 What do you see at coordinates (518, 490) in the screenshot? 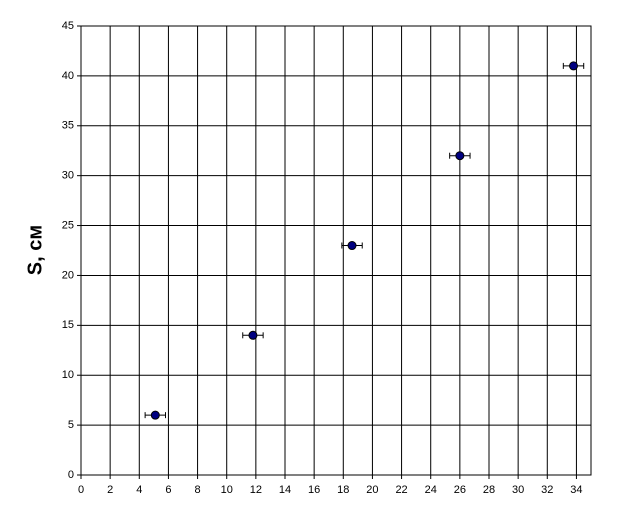
I see `x-tick-label: 30` at bounding box center [518, 490].